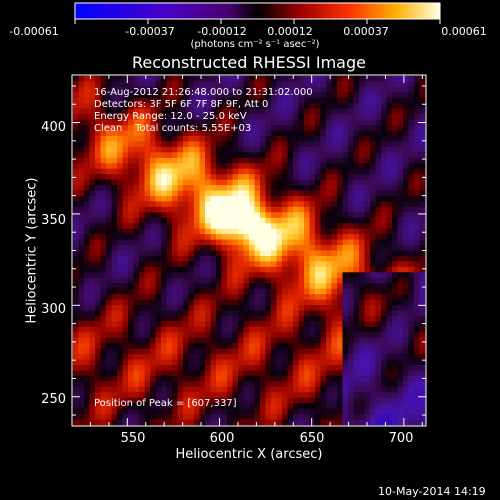  Describe the element at coordinates (32, 250) in the screenshot. I see `y-axis-label: Heliocentric Y (arcsec)` at that location.